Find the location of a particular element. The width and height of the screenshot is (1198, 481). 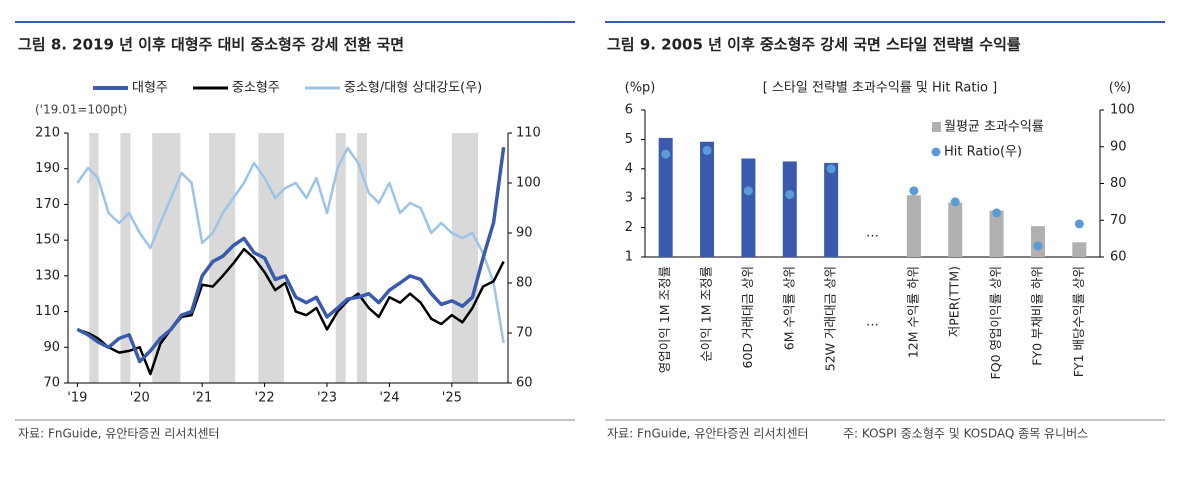

x-tick-label: '23 is located at coordinates (327, 398).